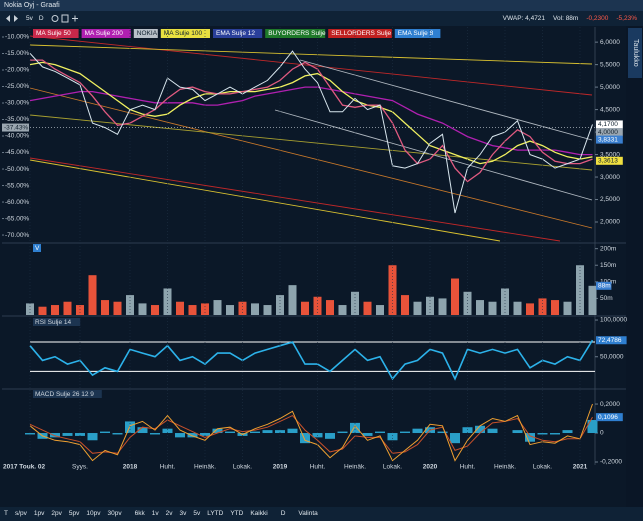 The image size is (643, 521). What do you see at coordinates (74, 513) in the screenshot?
I see `range-button: 5pv` at bounding box center [74, 513].